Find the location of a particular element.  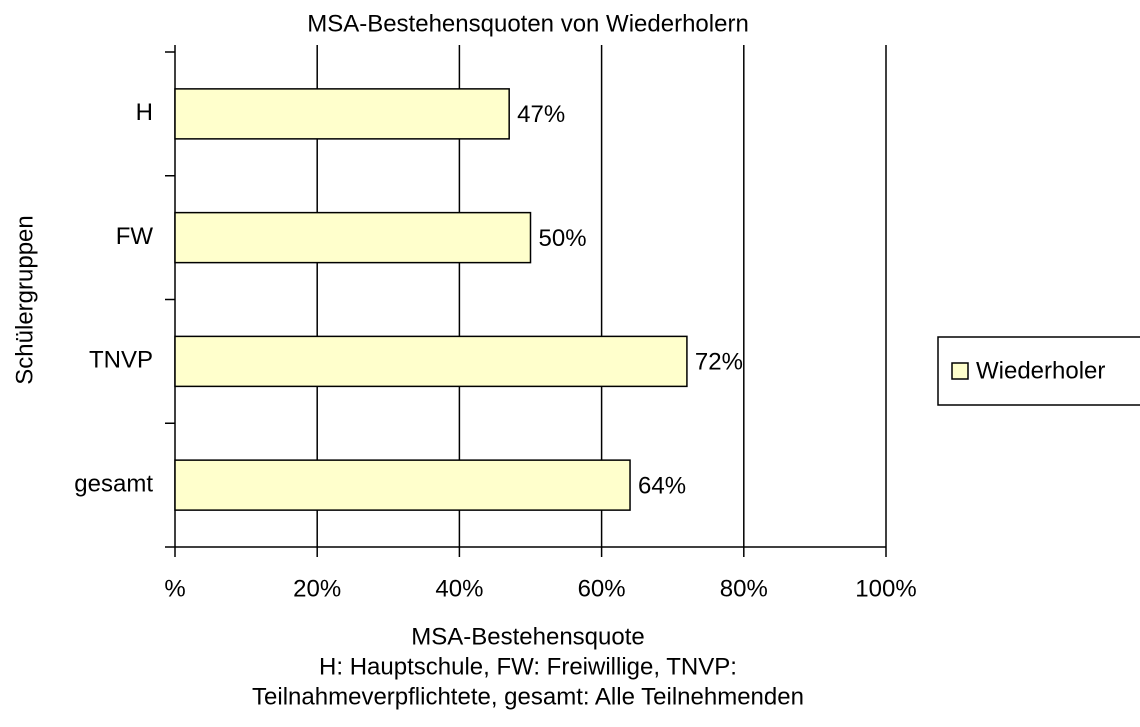

x-axis-label: MSA-Bestehensquote is located at coordinates (527, 636).